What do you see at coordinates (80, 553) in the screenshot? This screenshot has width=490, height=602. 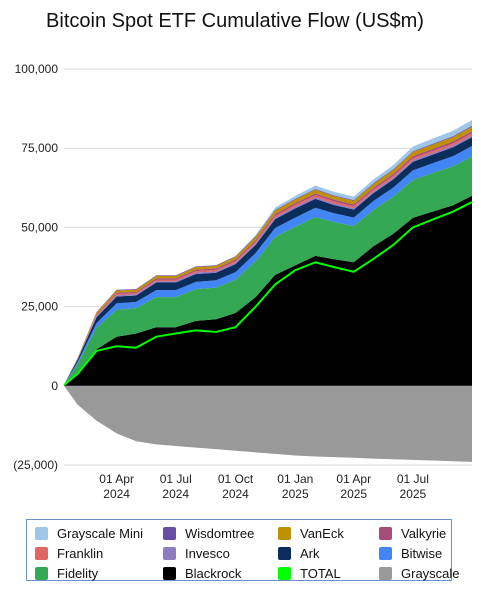 I see `legend-label: Franklin` at bounding box center [80, 553].